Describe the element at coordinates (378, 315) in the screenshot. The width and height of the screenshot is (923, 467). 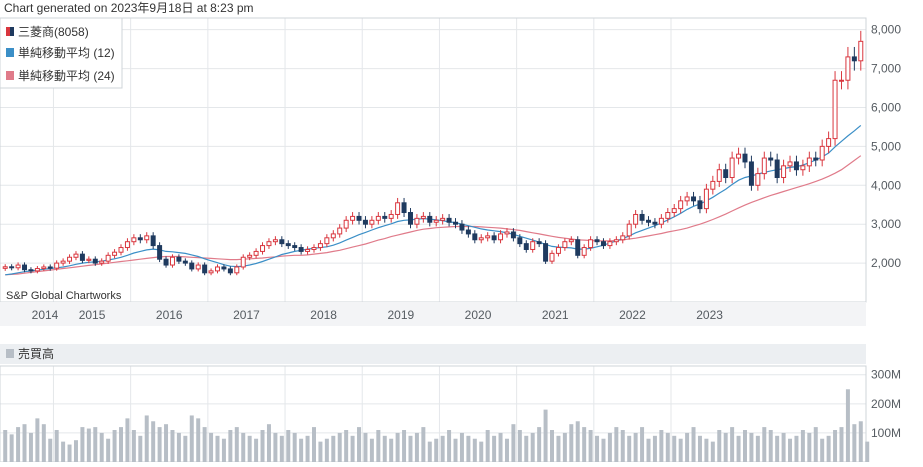
I see `x-axis: 2014 2015 2016 2017 2018 2019 2020 2021 2022 2023` at that location.